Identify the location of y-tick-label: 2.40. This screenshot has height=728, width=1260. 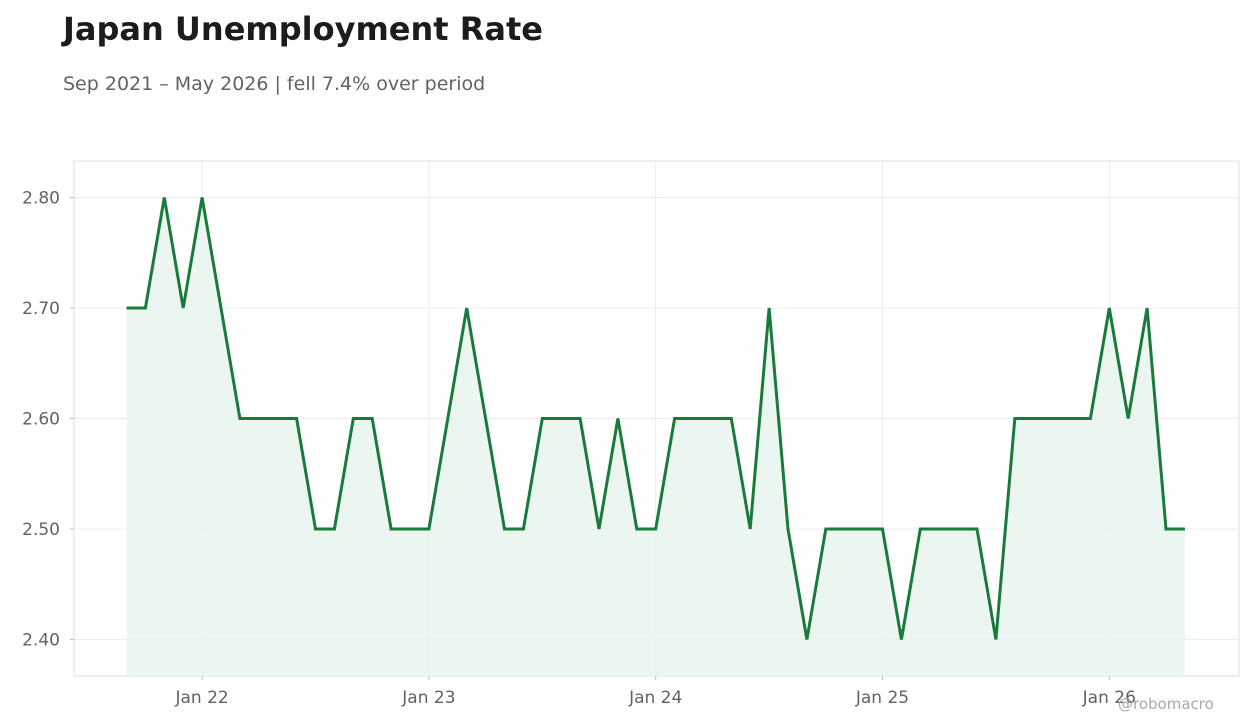
(41, 641).